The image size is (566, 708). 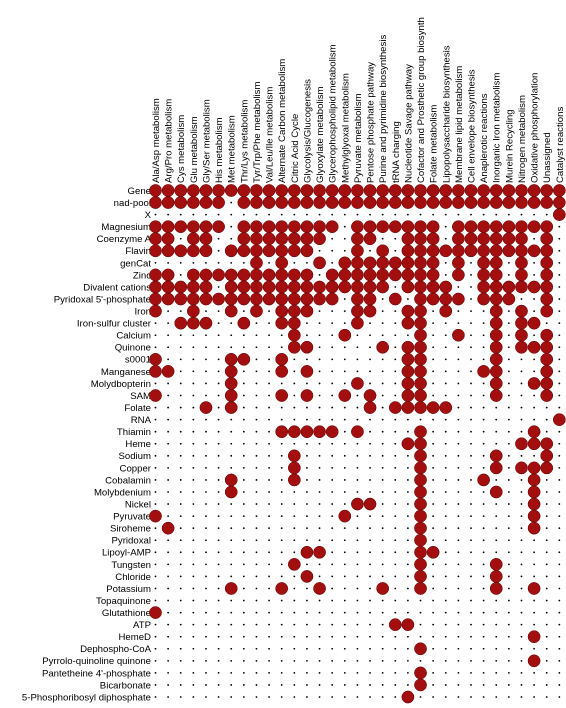 I want to click on row-label: Sodium, so click(x=134, y=456).